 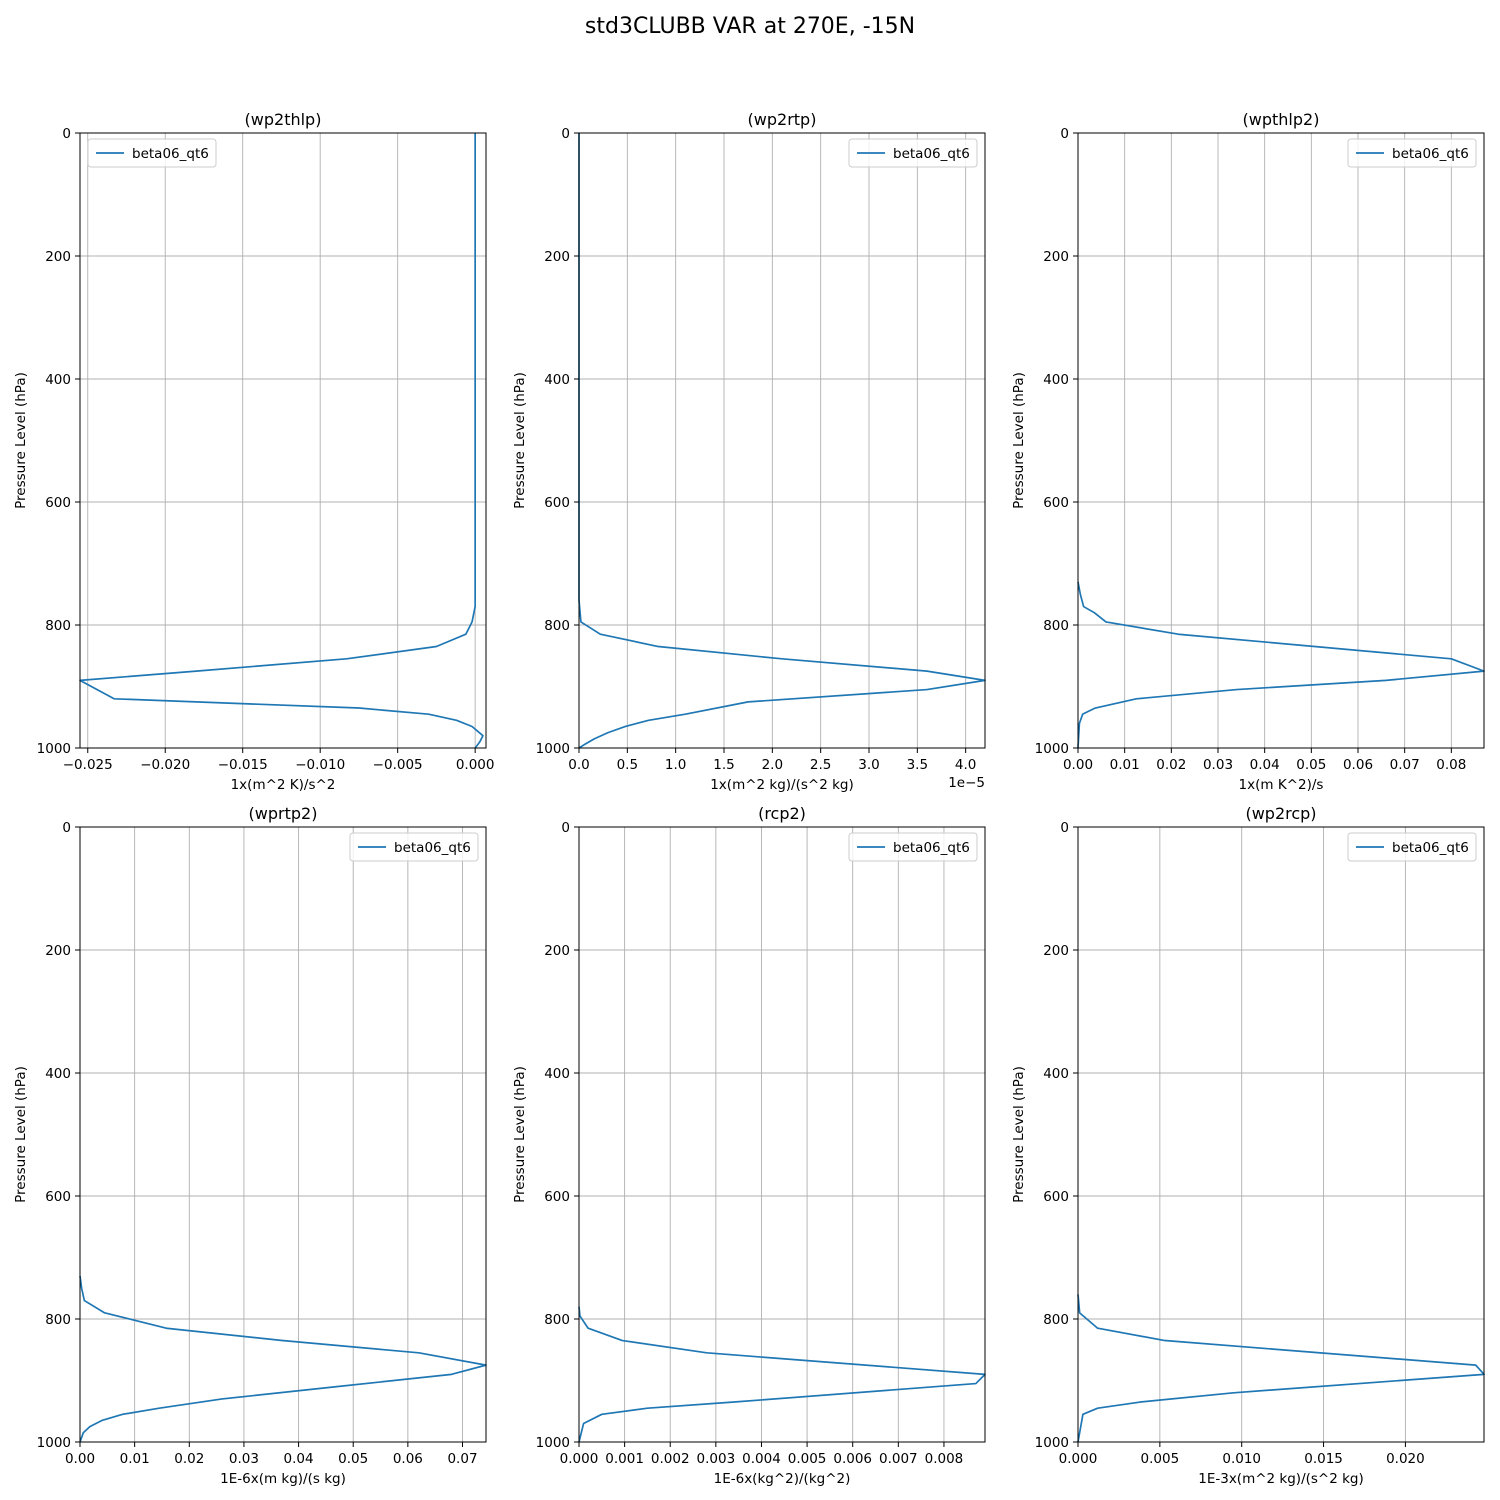 What do you see at coordinates (1265, 765) in the screenshot?
I see `x-tick-label: 0.04` at bounding box center [1265, 765].